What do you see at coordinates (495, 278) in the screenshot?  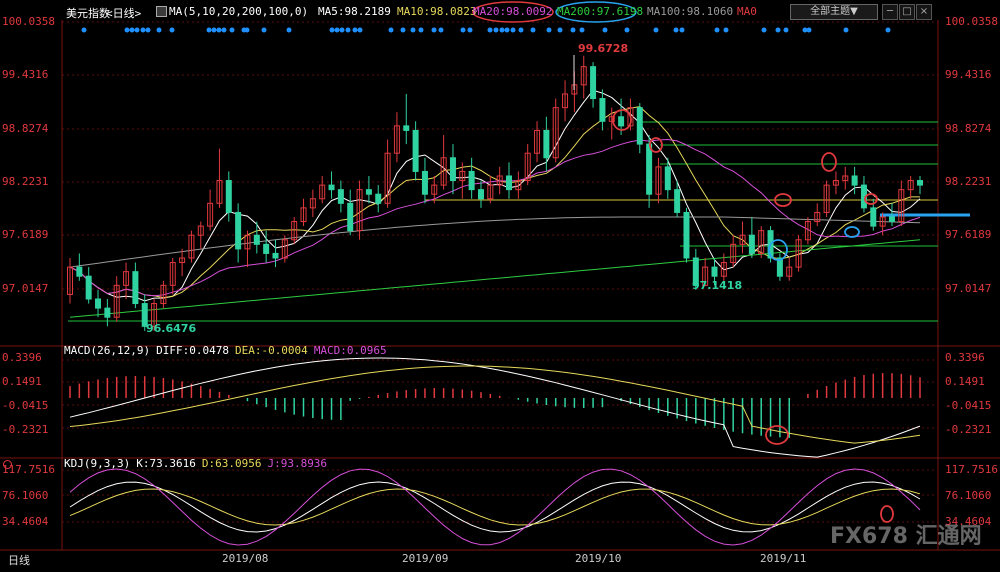 I see `ma200-line` at bounding box center [495, 278].